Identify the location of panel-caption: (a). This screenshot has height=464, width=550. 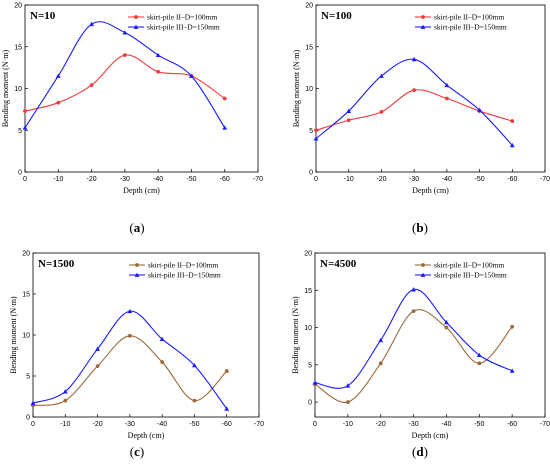
(136, 227).